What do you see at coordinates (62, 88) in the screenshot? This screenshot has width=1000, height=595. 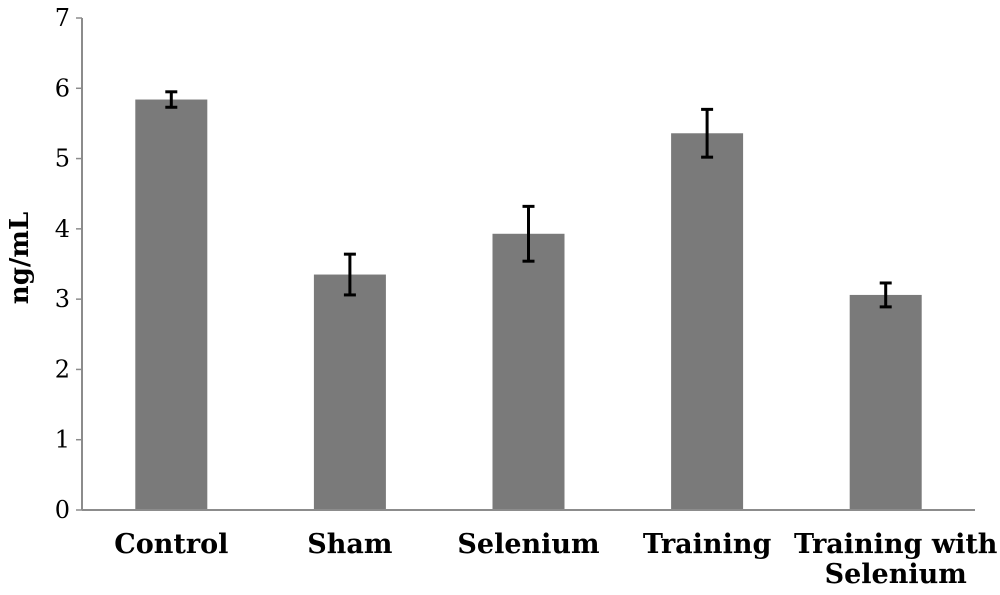 I see `y-tick-label: 6` at bounding box center [62, 88].